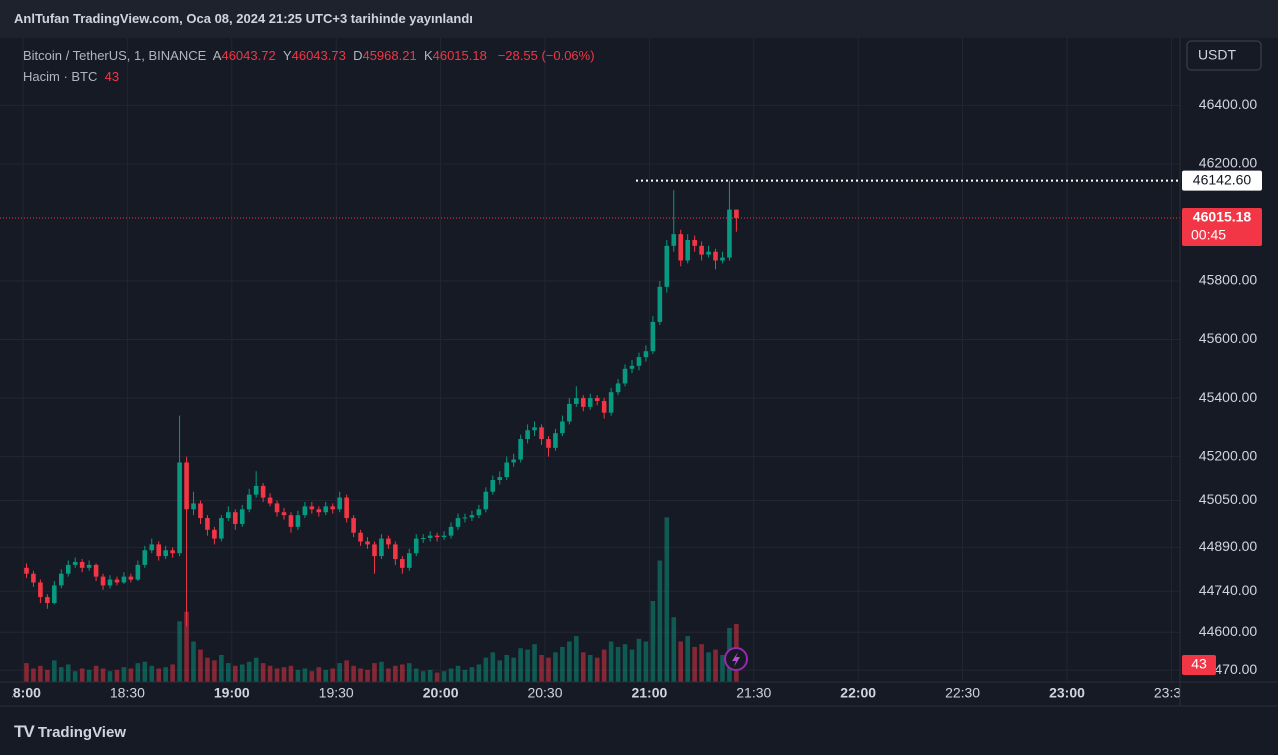  I want to click on x-tick-label: 19:00, so click(232, 693).